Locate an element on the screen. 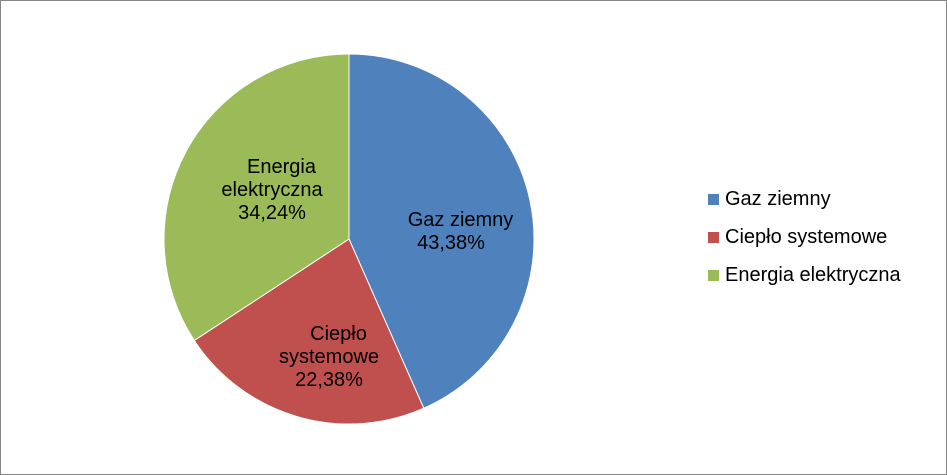  pie-slice-gaz-ziemny is located at coordinates (441, 231).